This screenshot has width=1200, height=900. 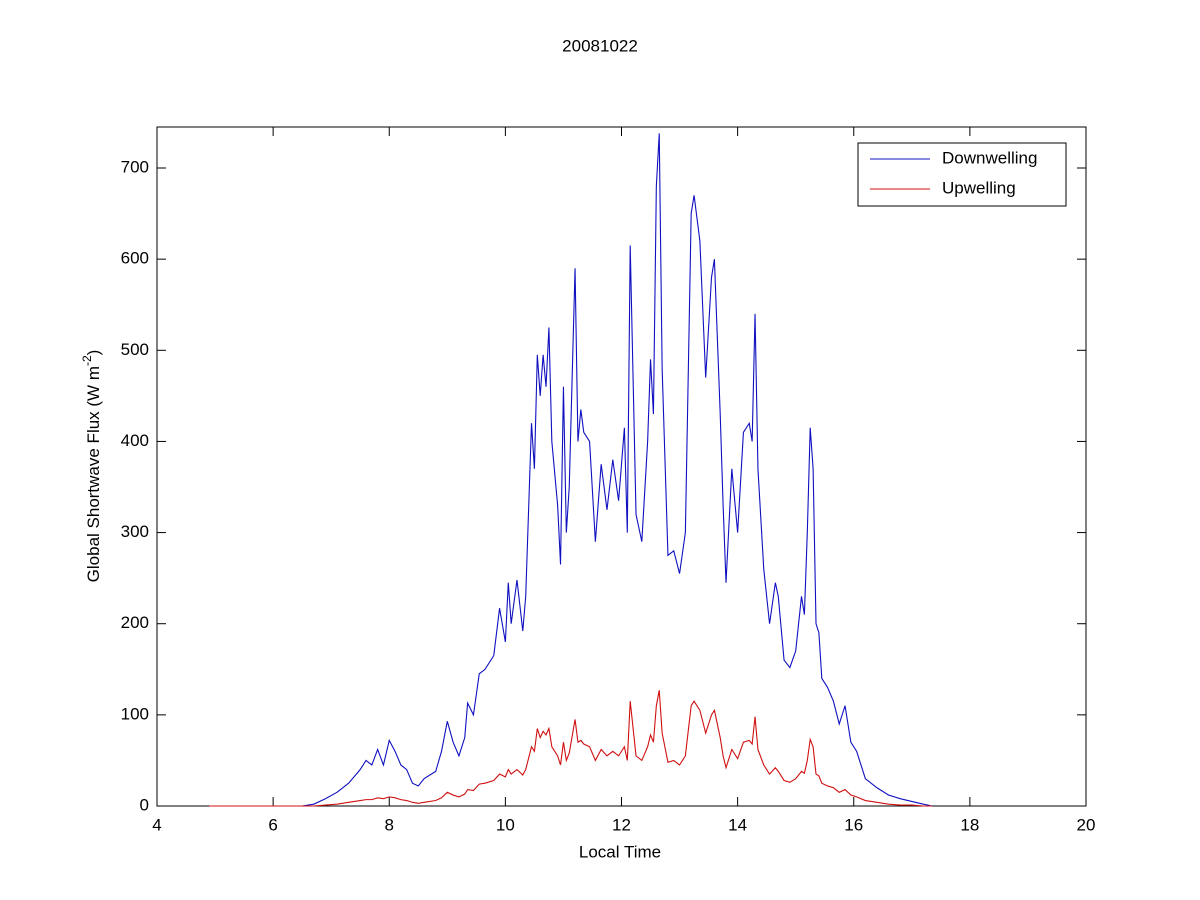 What do you see at coordinates (156, 824) in the screenshot?
I see `x-tick-label: 4` at bounding box center [156, 824].